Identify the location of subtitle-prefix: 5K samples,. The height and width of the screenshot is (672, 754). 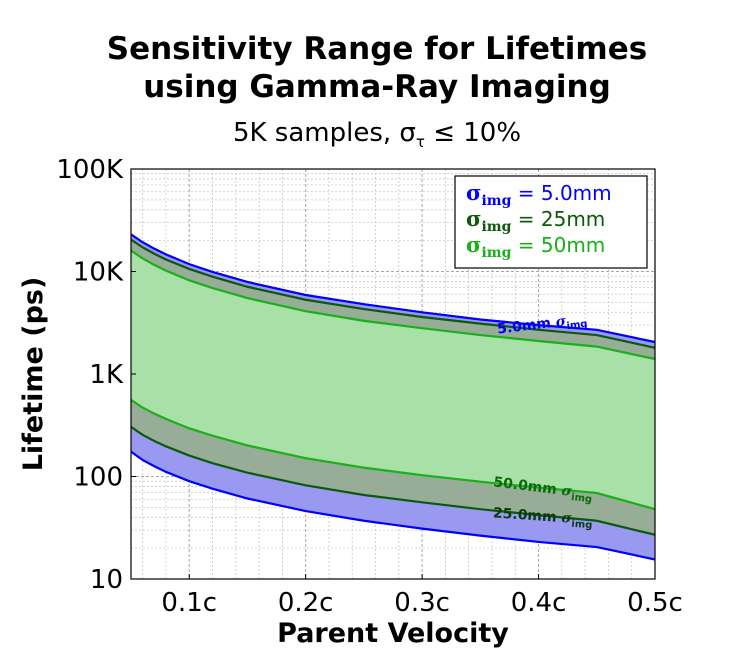
(316, 133).